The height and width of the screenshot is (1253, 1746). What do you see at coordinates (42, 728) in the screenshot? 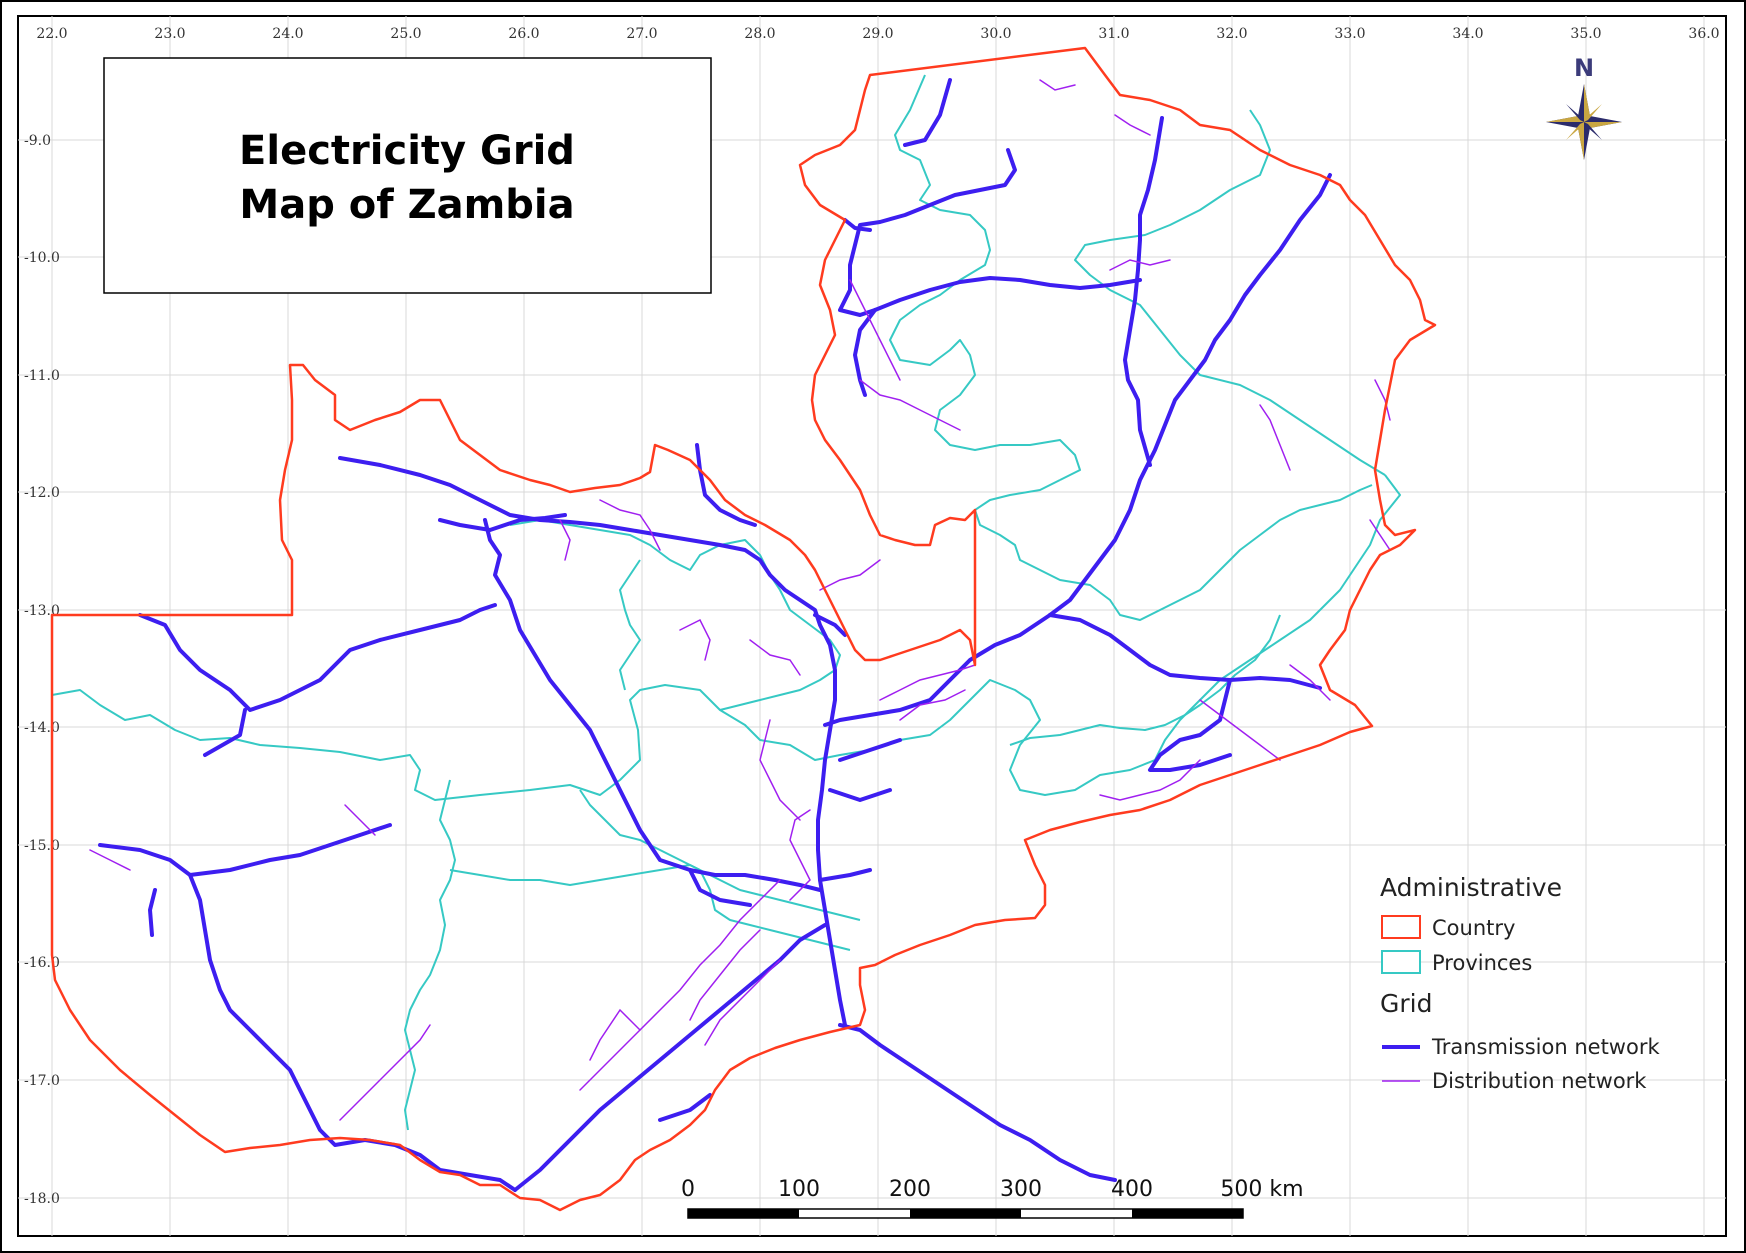
I see `lat-tick: -14.0` at bounding box center [42, 728].